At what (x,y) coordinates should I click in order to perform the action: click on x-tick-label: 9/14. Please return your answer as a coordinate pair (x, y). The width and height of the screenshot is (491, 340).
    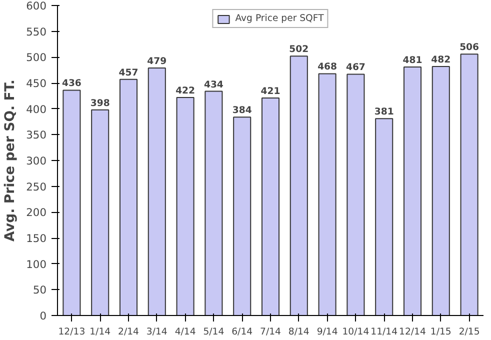
    Looking at the image, I should click on (327, 332).